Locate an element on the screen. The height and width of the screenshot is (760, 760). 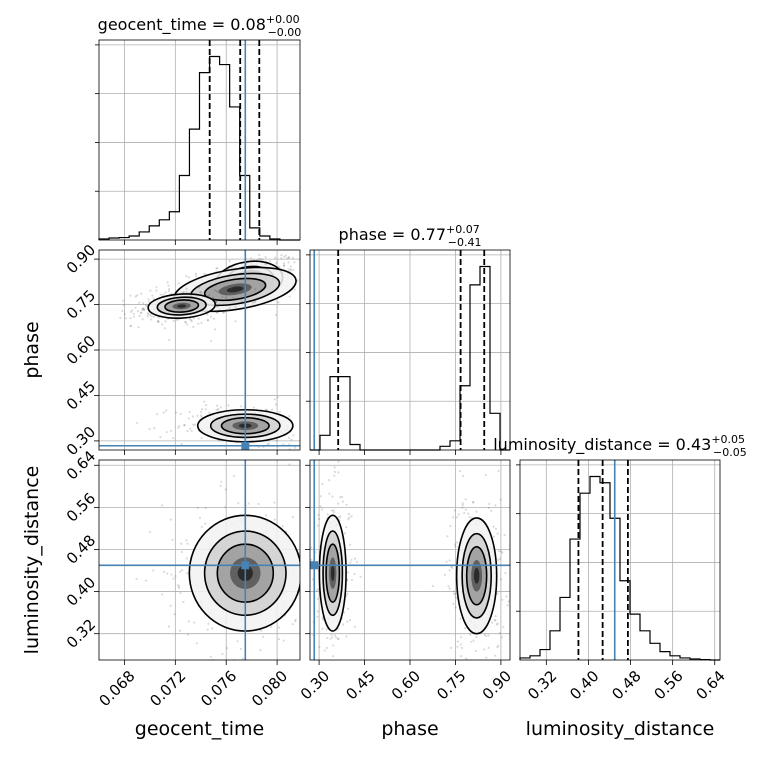
hist-panel-phase: phase = 0.77+0.07 −0.41 is located at coordinates (408, 339).